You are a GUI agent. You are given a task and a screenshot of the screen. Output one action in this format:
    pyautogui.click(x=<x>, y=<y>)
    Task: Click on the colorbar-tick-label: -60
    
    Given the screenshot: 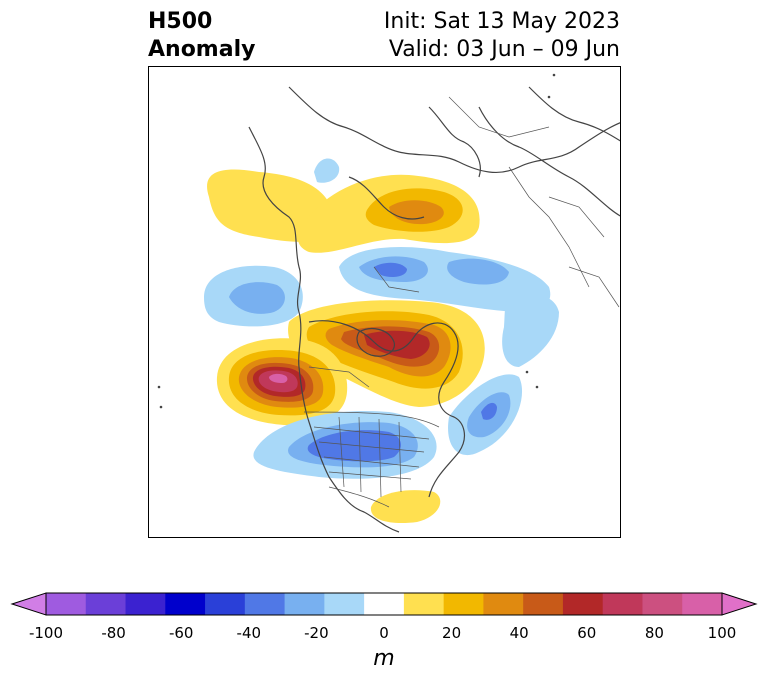 What is the action you would take?
    pyautogui.click(x=181, y=633)
    